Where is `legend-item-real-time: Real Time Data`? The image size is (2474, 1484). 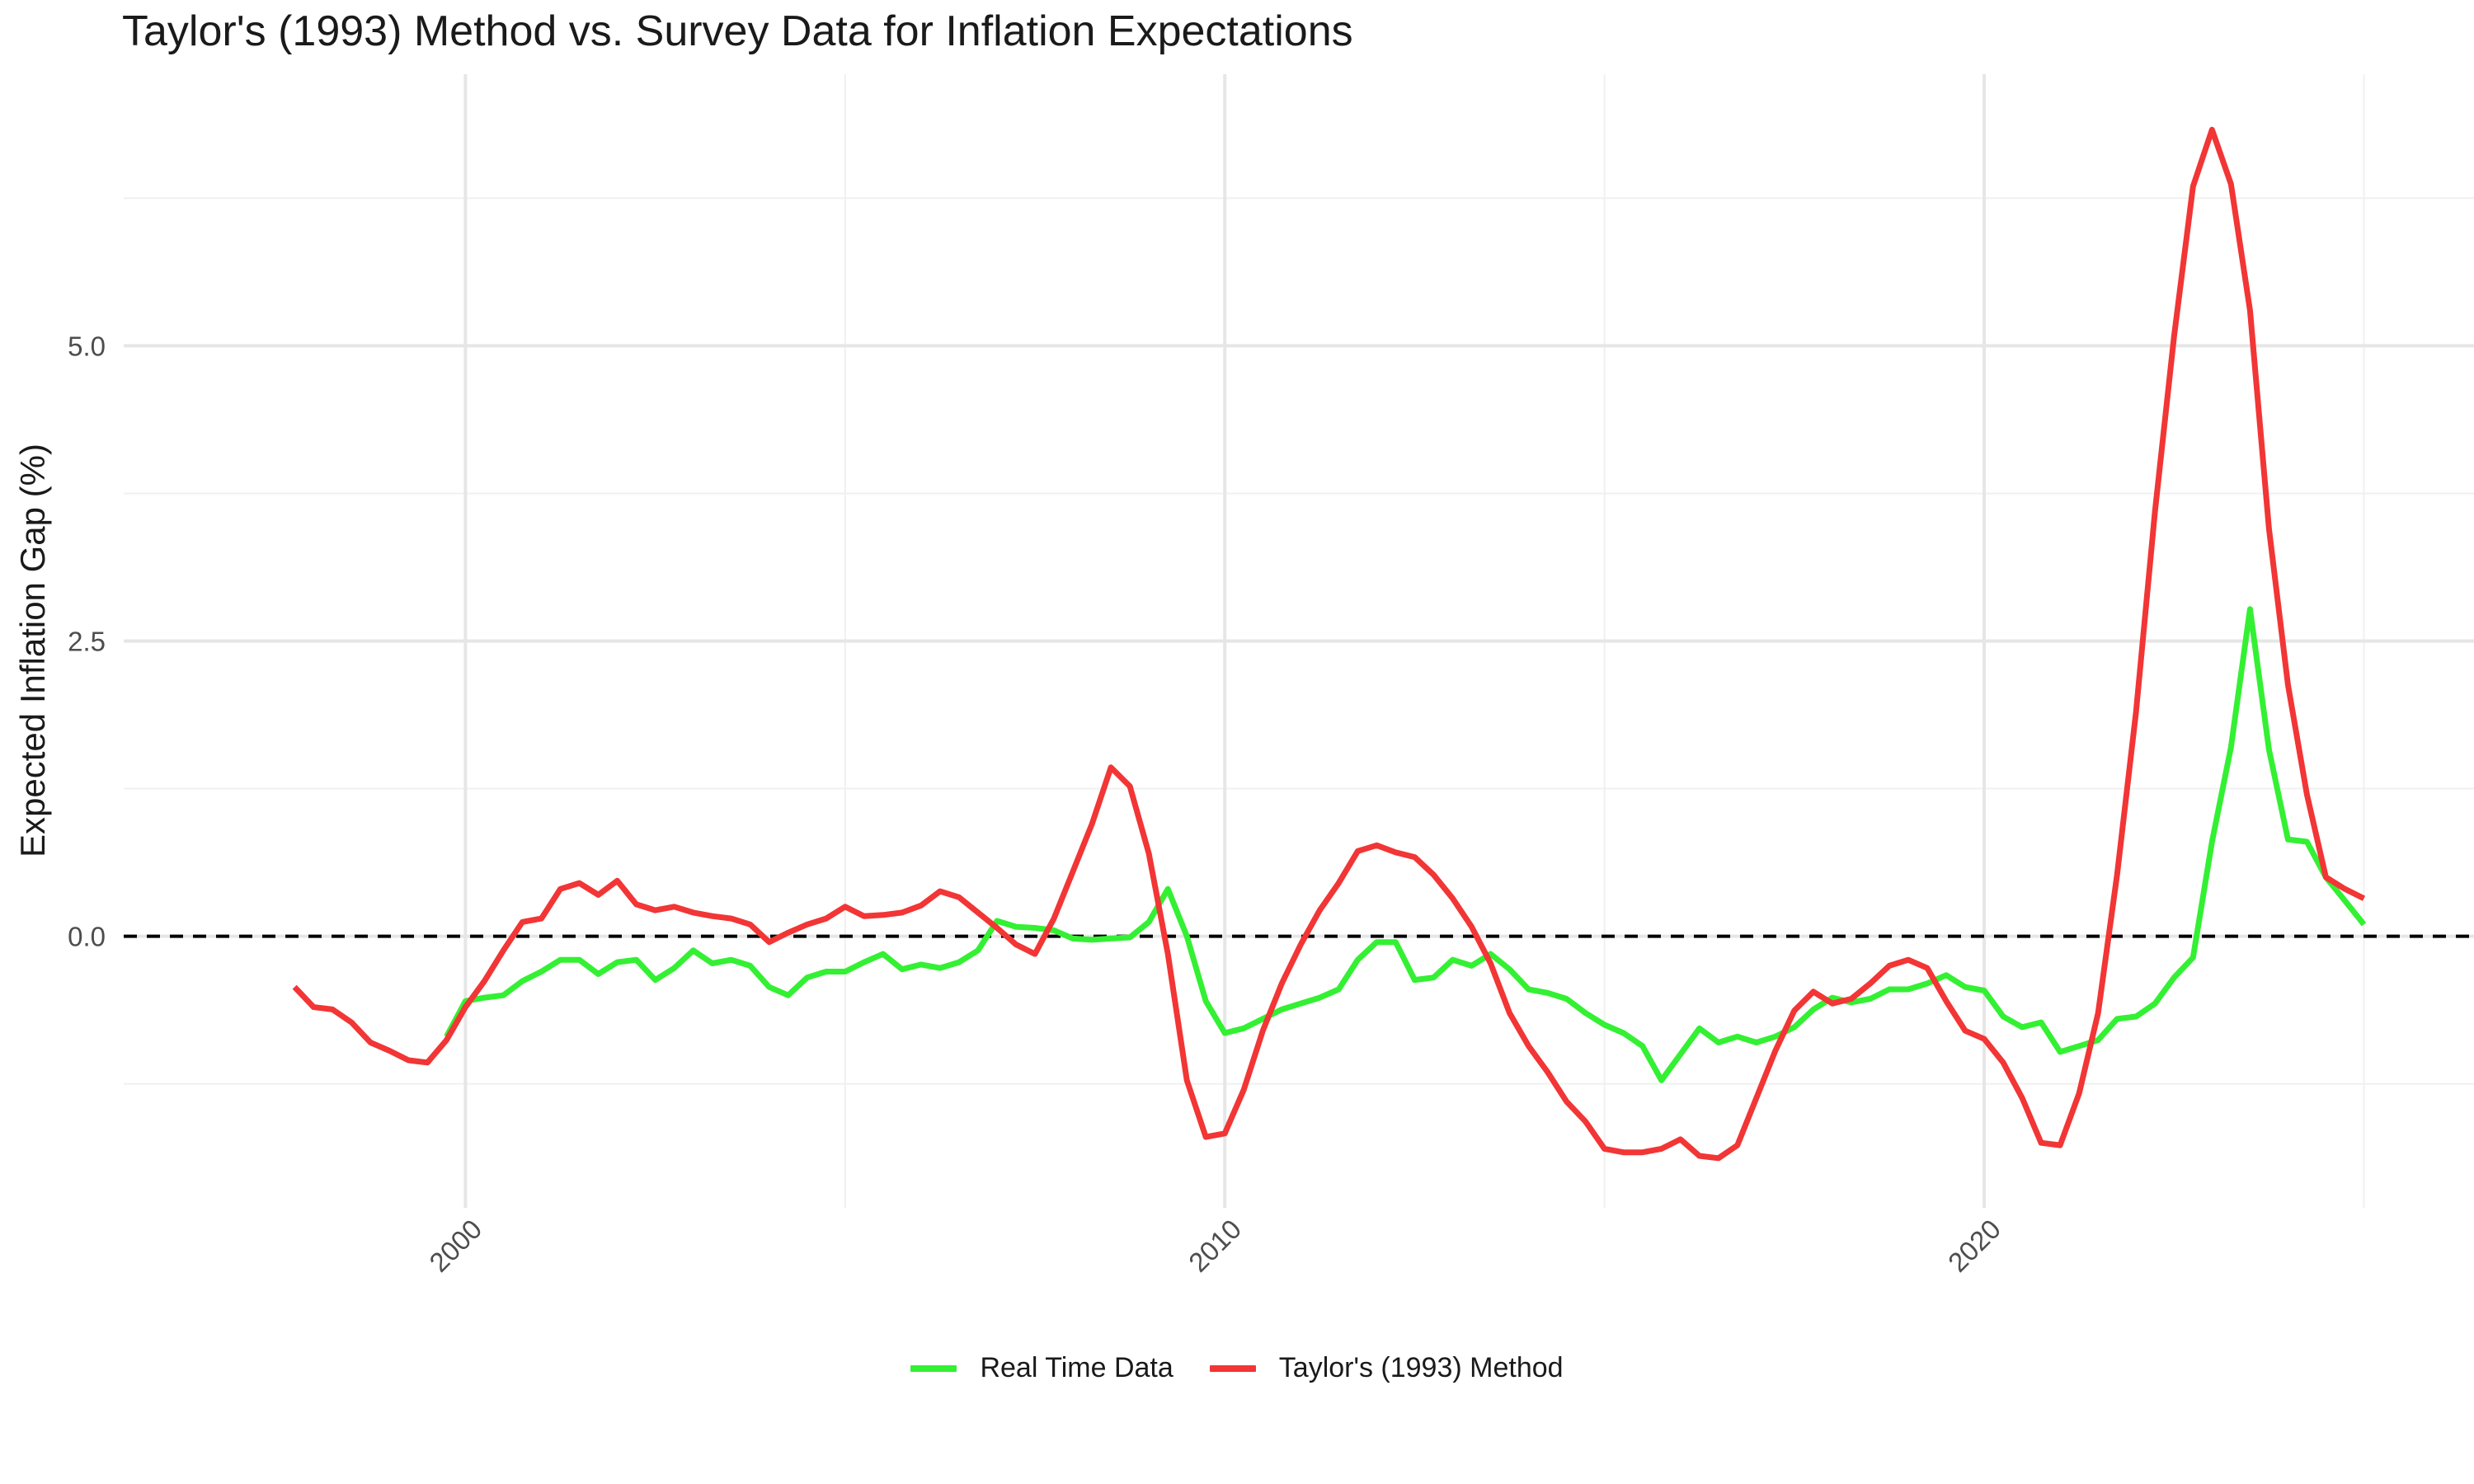
legend-item-real-time: Real Time Data is located at coordinates (1042, 1368).